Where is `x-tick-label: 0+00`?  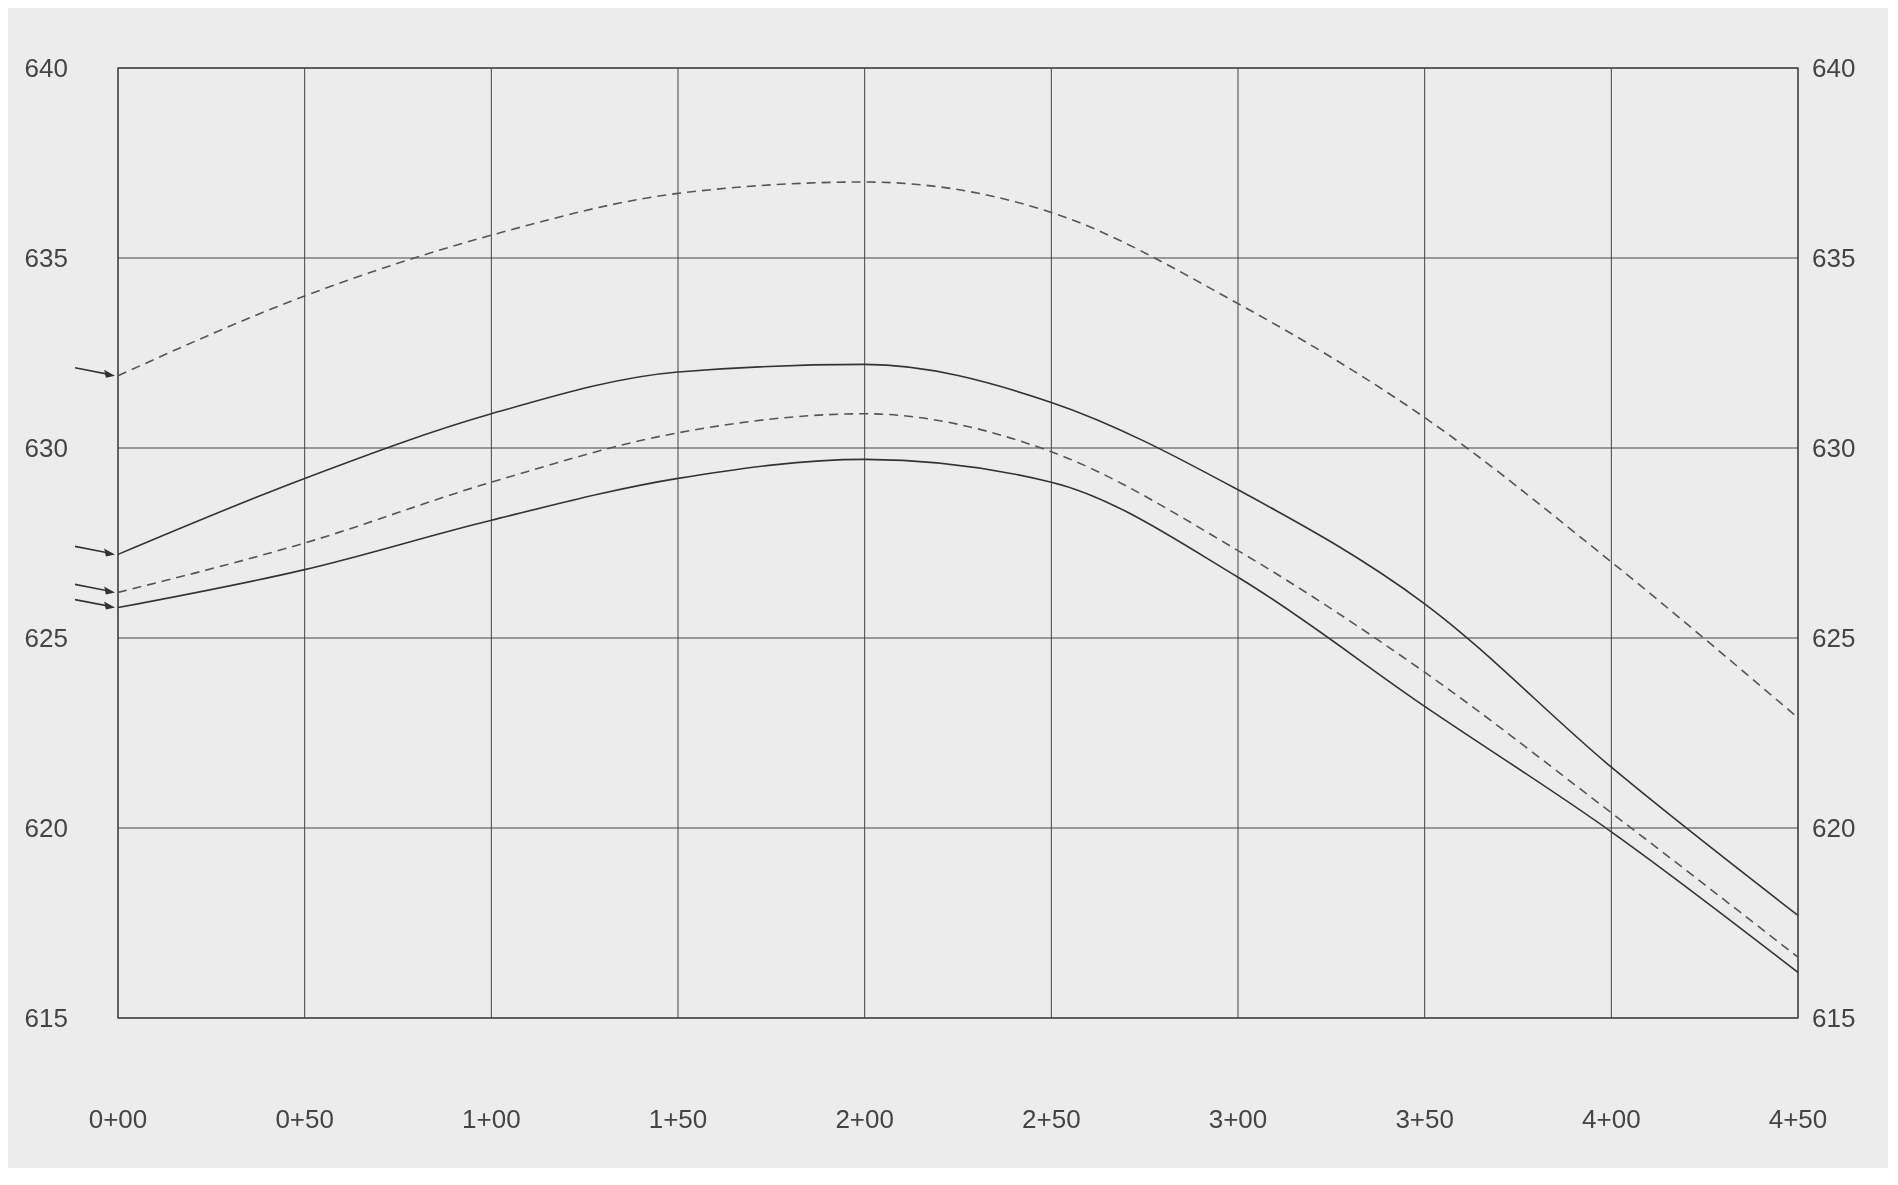 x-tick-label: 0+00 is located at coordinates (118, 1119).